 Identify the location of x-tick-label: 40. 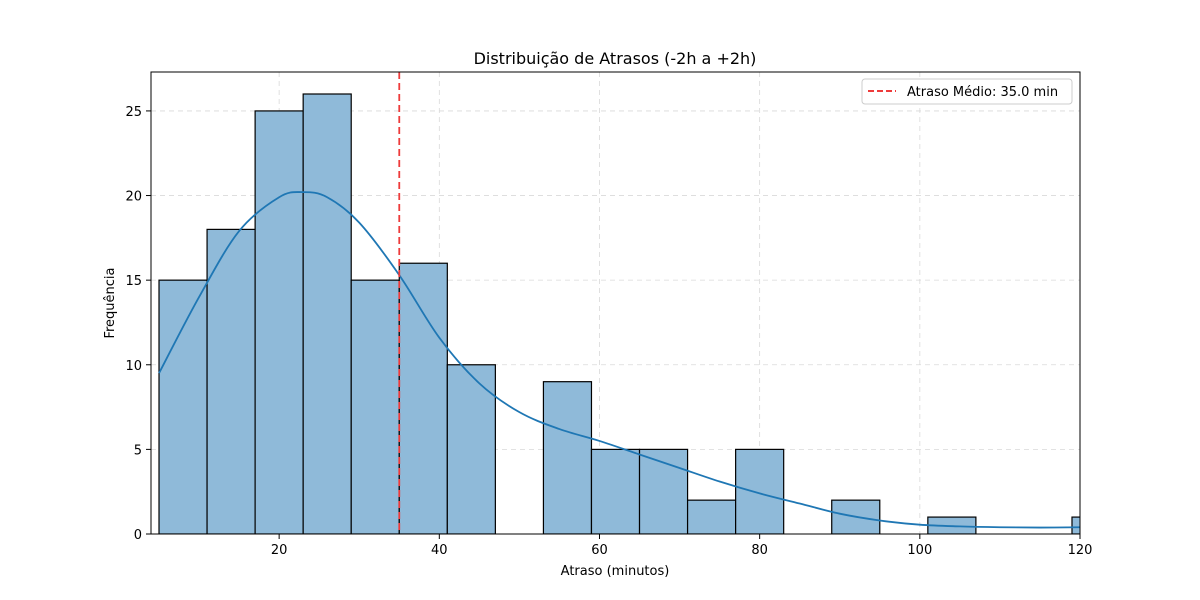
(439, 550).